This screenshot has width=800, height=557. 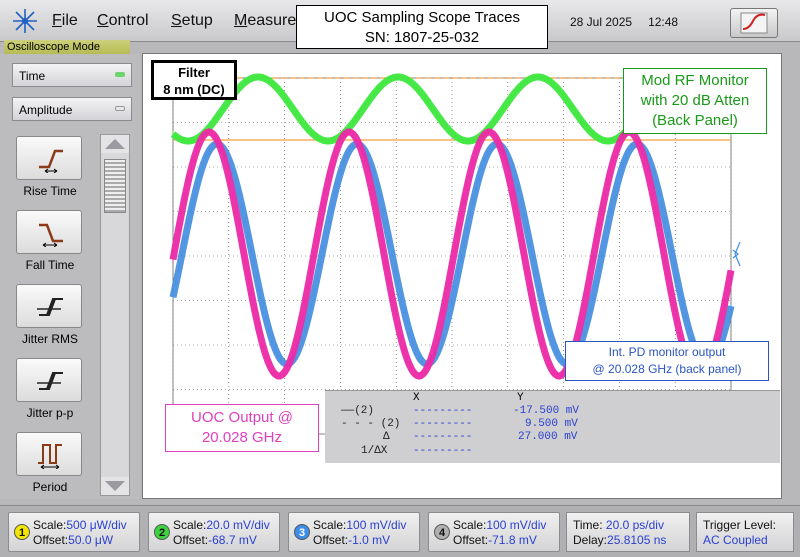 I want to click on jitter-pp-label: Jitter p-p, so click(x=50, y=413).